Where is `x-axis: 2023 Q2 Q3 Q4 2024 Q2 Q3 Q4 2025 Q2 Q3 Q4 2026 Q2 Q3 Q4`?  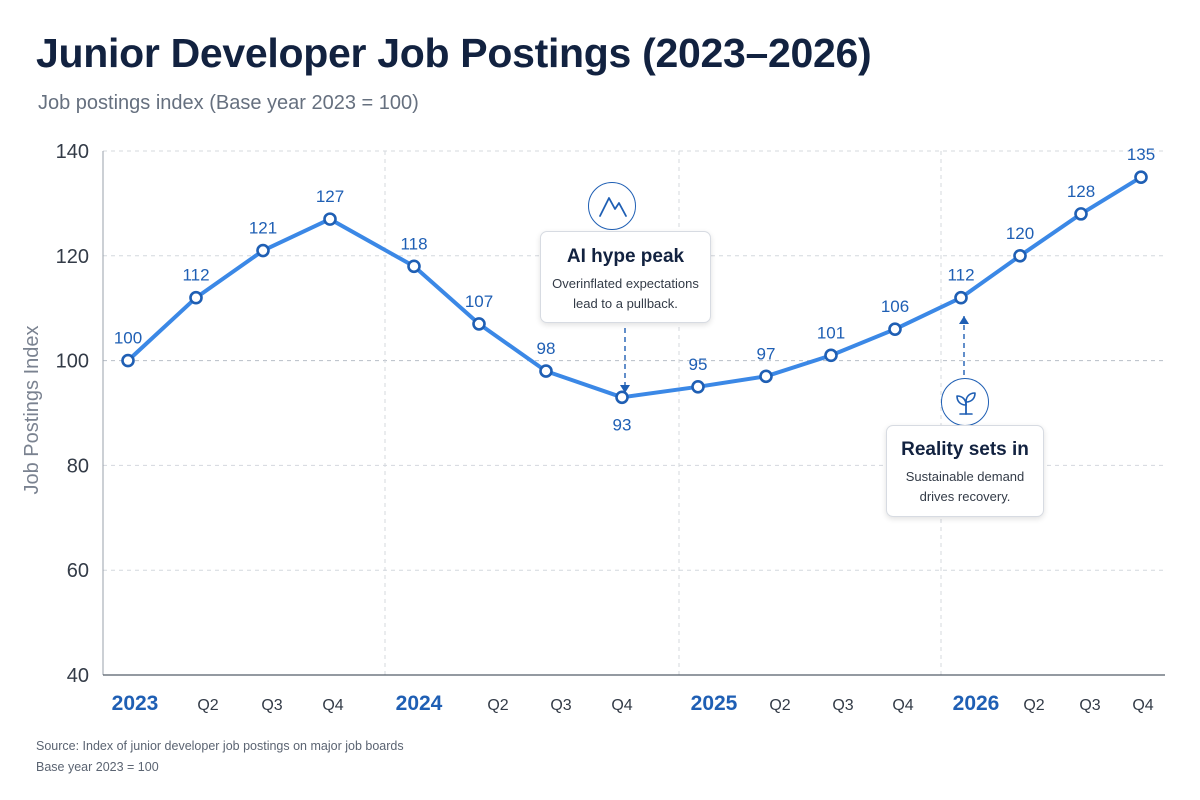 x-axis: 2023 Q2 Q3 Q4 2024 Q2 Q3 Q4 2025 Q2 Q3 Q4 2026 Q2 Q3 Q4 is located at coordinates (634, 694).